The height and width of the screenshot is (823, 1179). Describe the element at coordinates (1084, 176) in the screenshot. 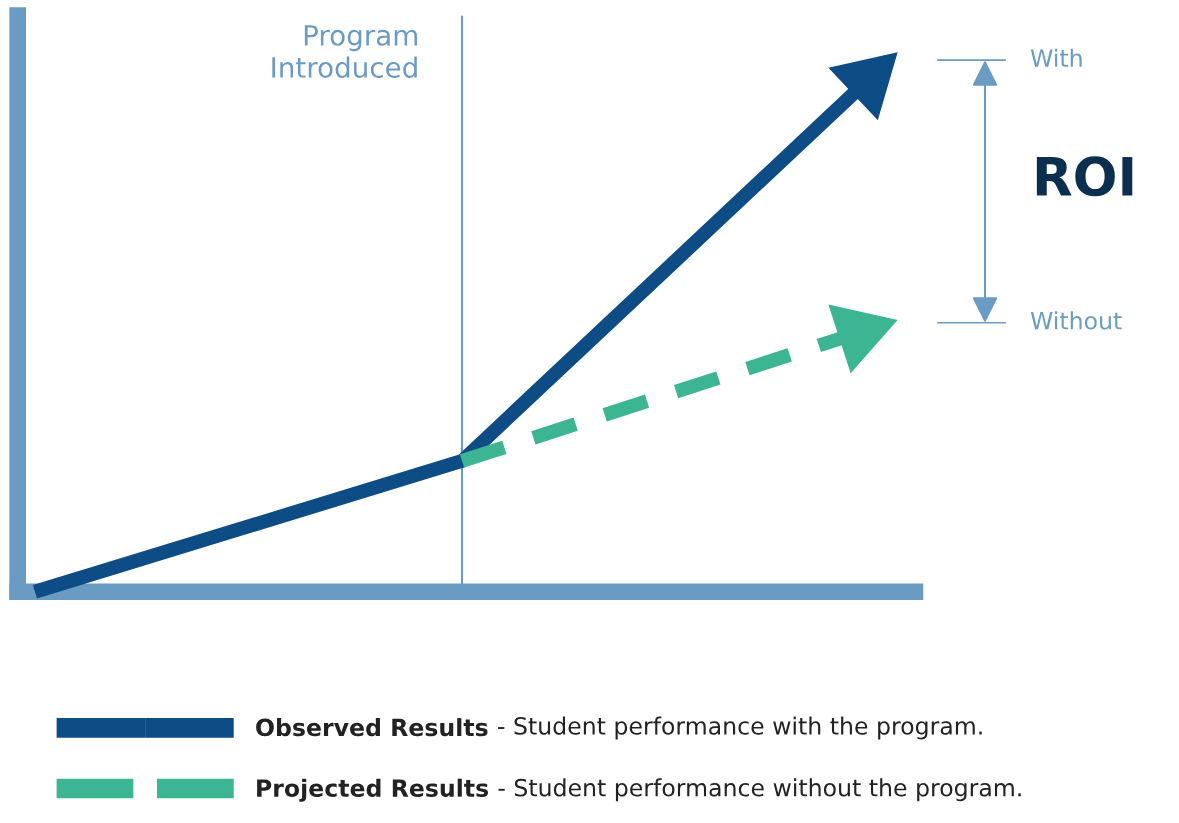

I see `text: ROI` at that location.